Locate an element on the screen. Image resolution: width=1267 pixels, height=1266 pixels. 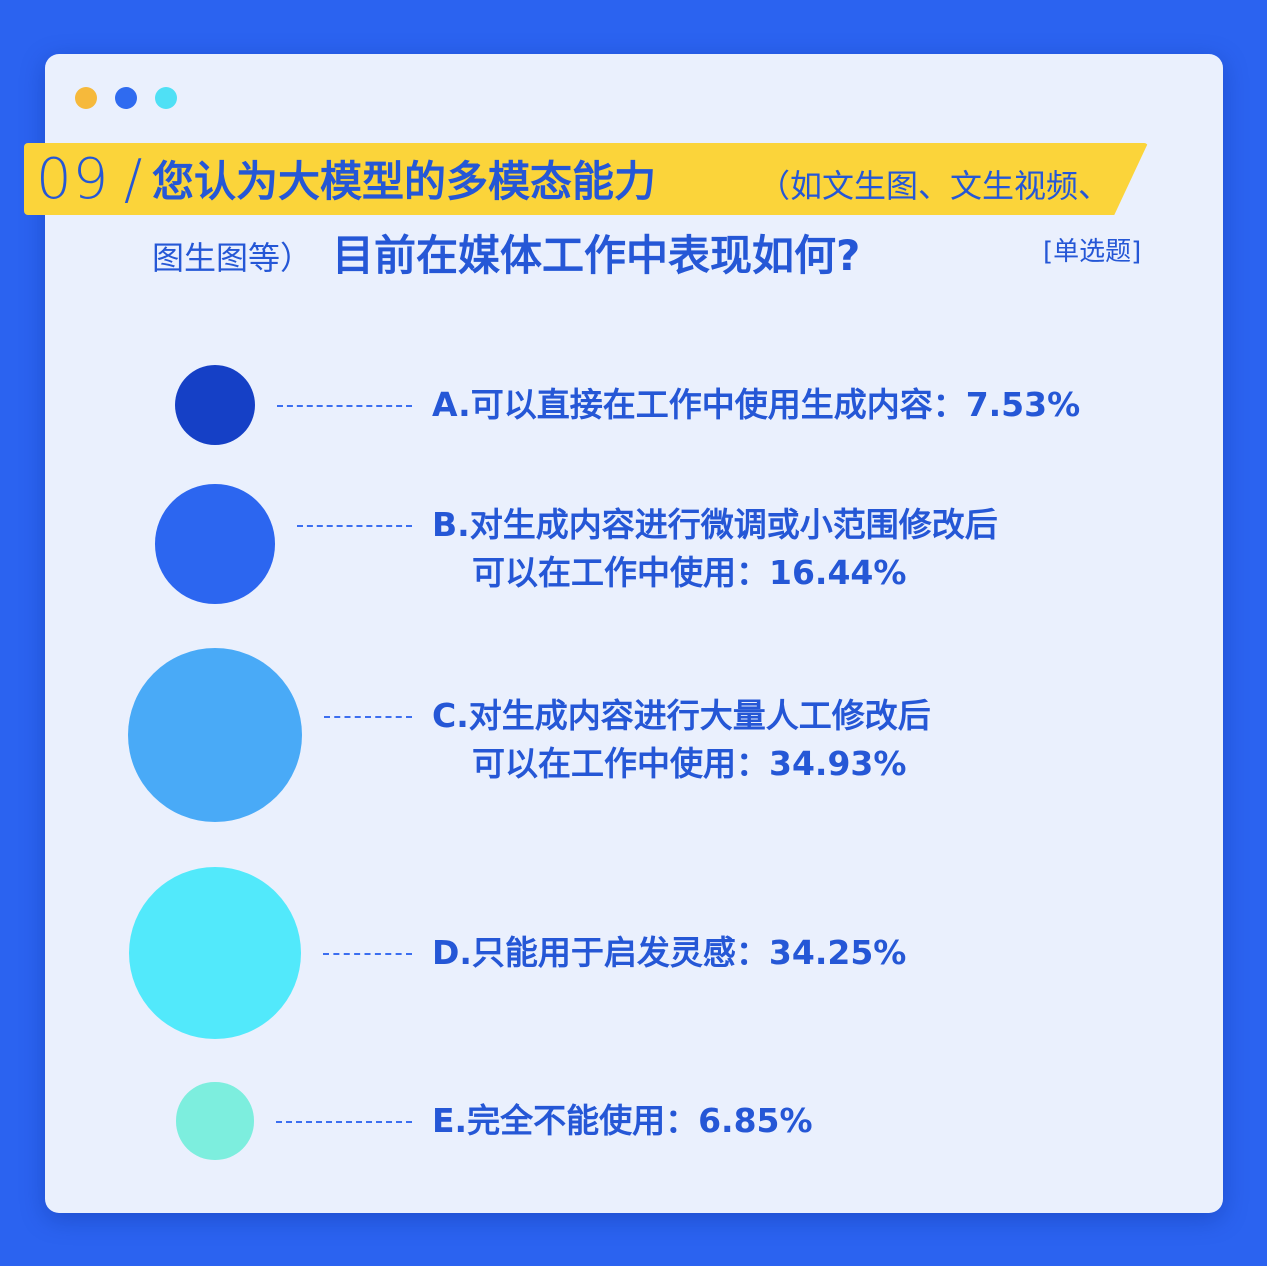
option-label-line: E.完全不能使用：6.85% is located at coordinates (622, 1120).